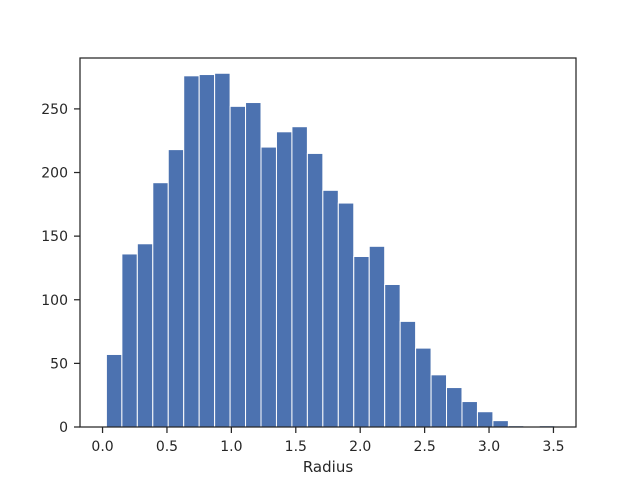  What do you see at coordinates (102, 447) in the screenshot?
I see `x-tick-label: 0.0` at bounding box center [102, 447].